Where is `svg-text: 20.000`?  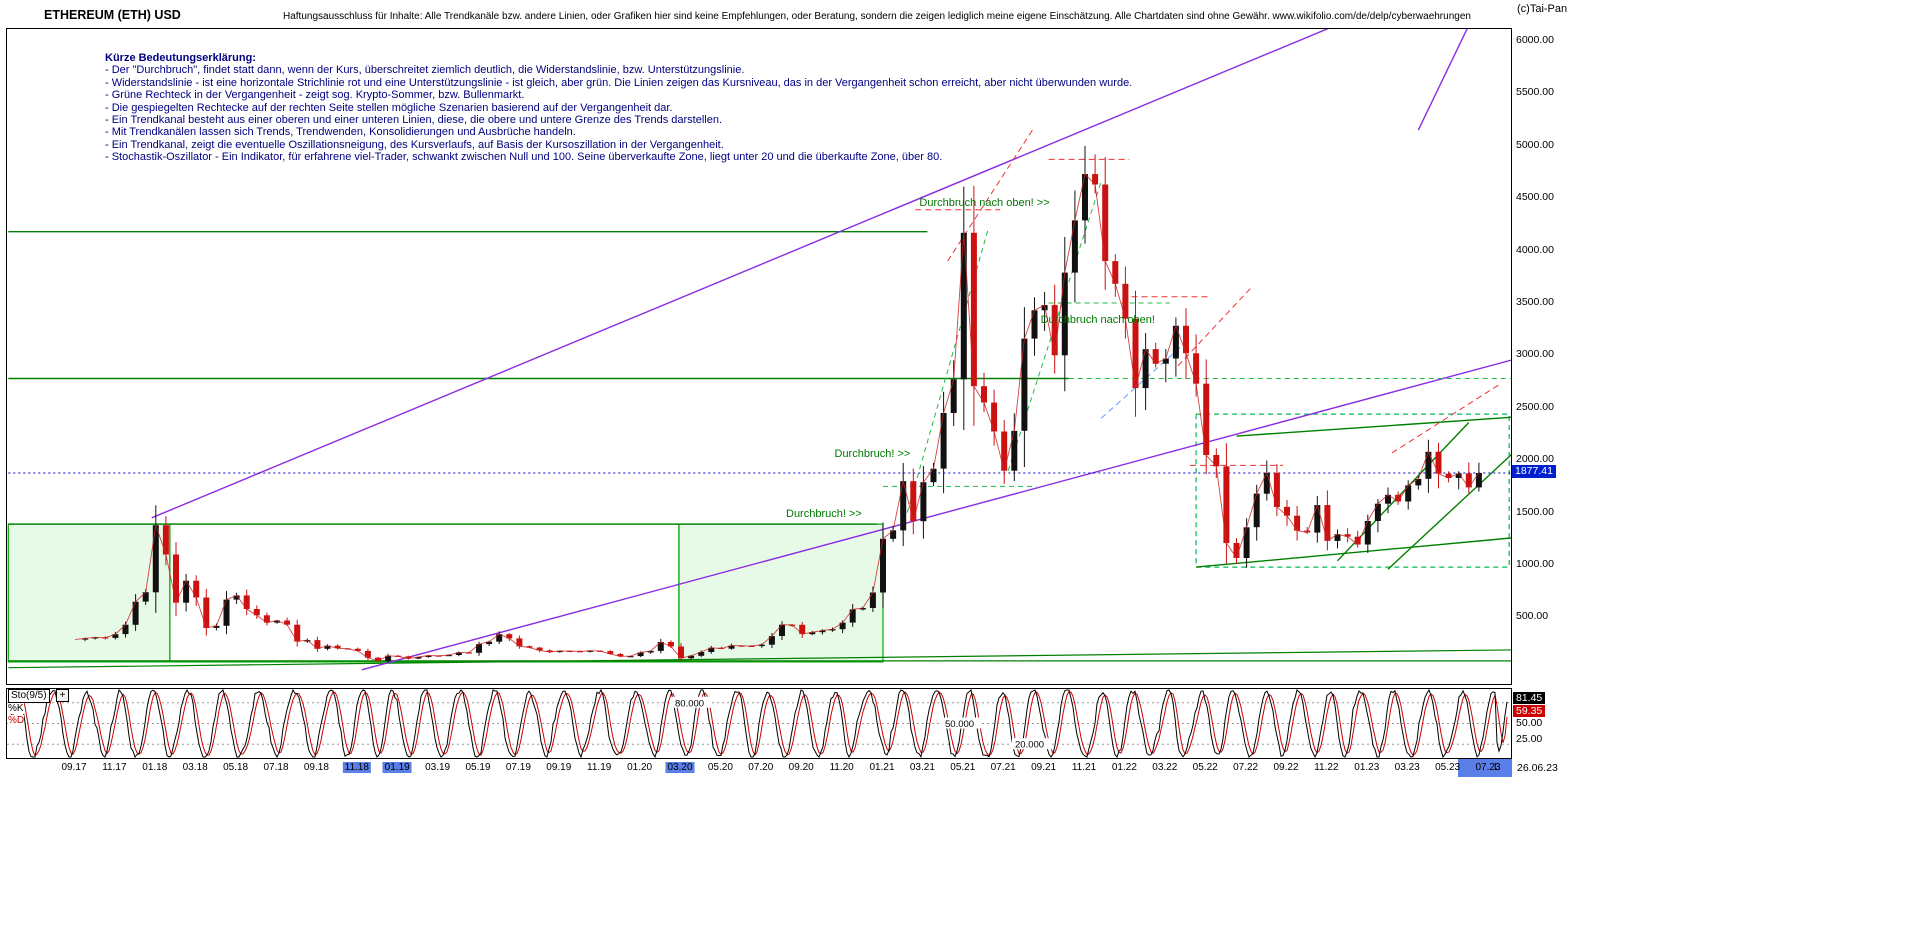
svg-text: 20.000 is located at coordinates (1029, 745).